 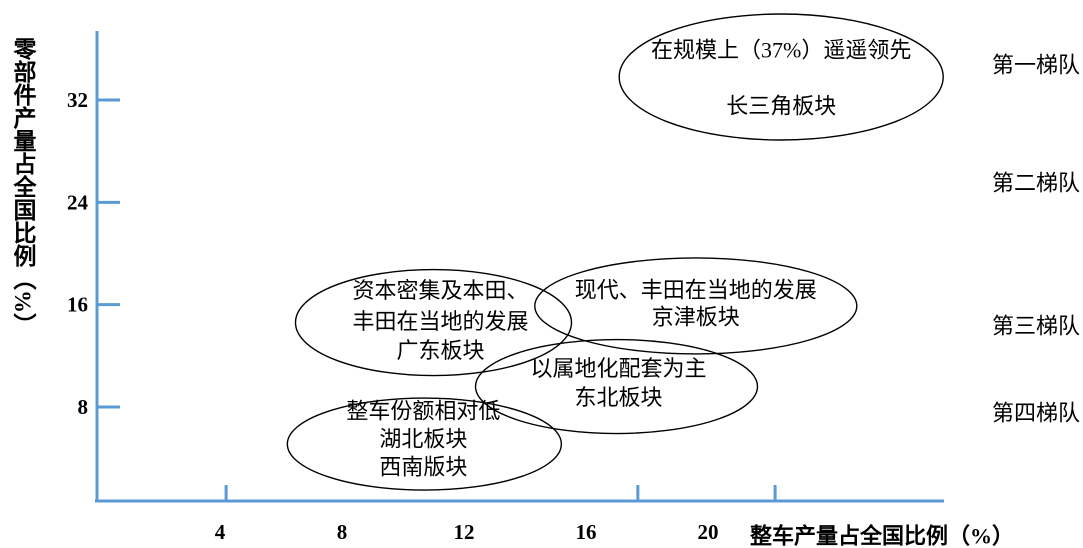 What do you see at coordinates (882, 536) in the screenshot?
I see `x-axis-title: 整车产量占全国比例（%）` at bounding box center [882, 536].